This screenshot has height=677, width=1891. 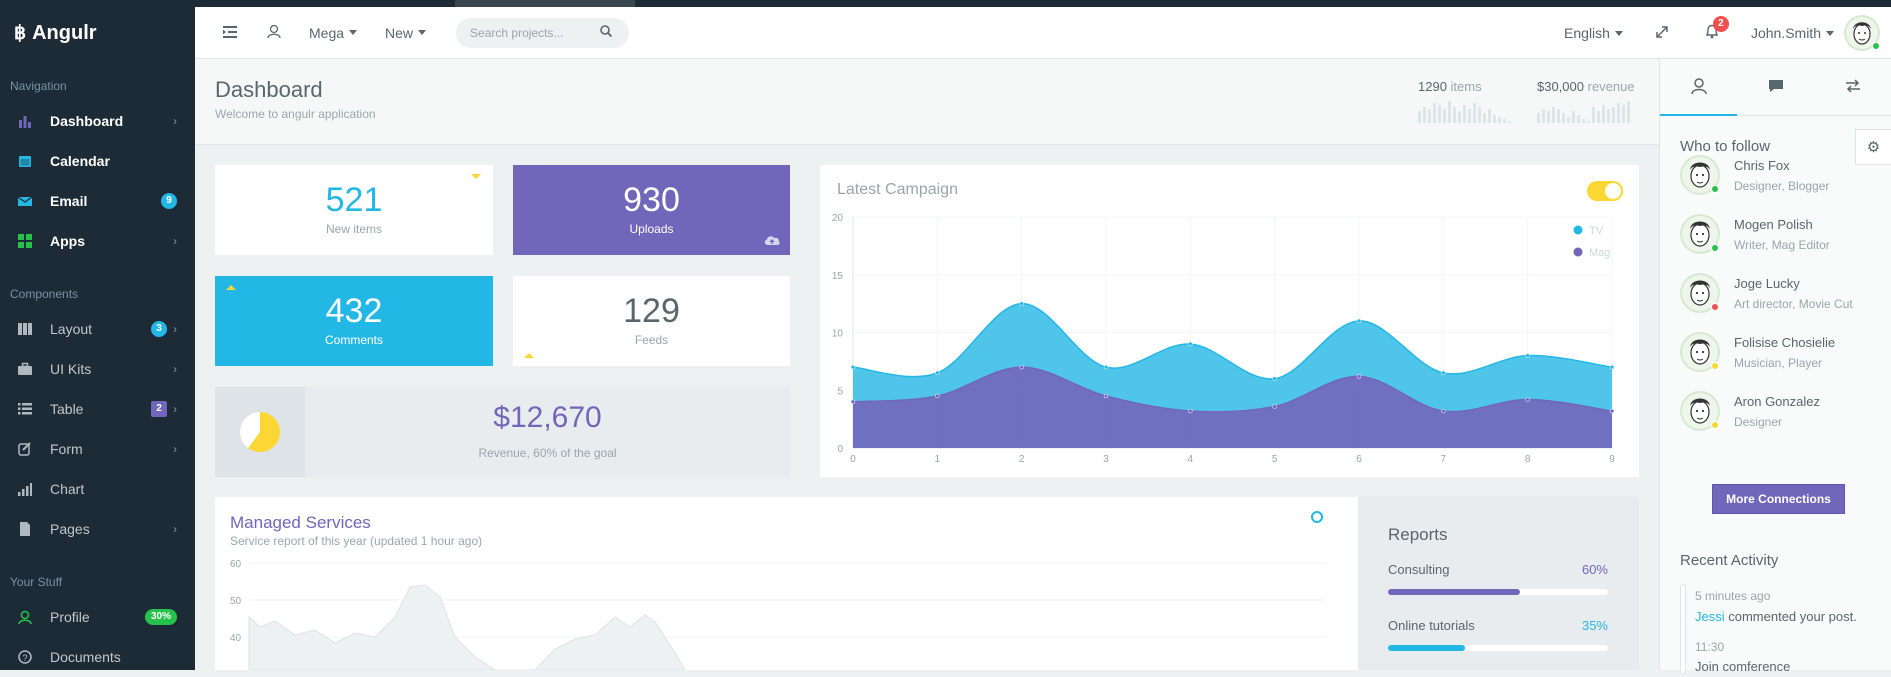 What do you see at coordinates (1700, 411) in the screenshot?
I see `avatar-face-icon` at bounding box center [1700, 411].